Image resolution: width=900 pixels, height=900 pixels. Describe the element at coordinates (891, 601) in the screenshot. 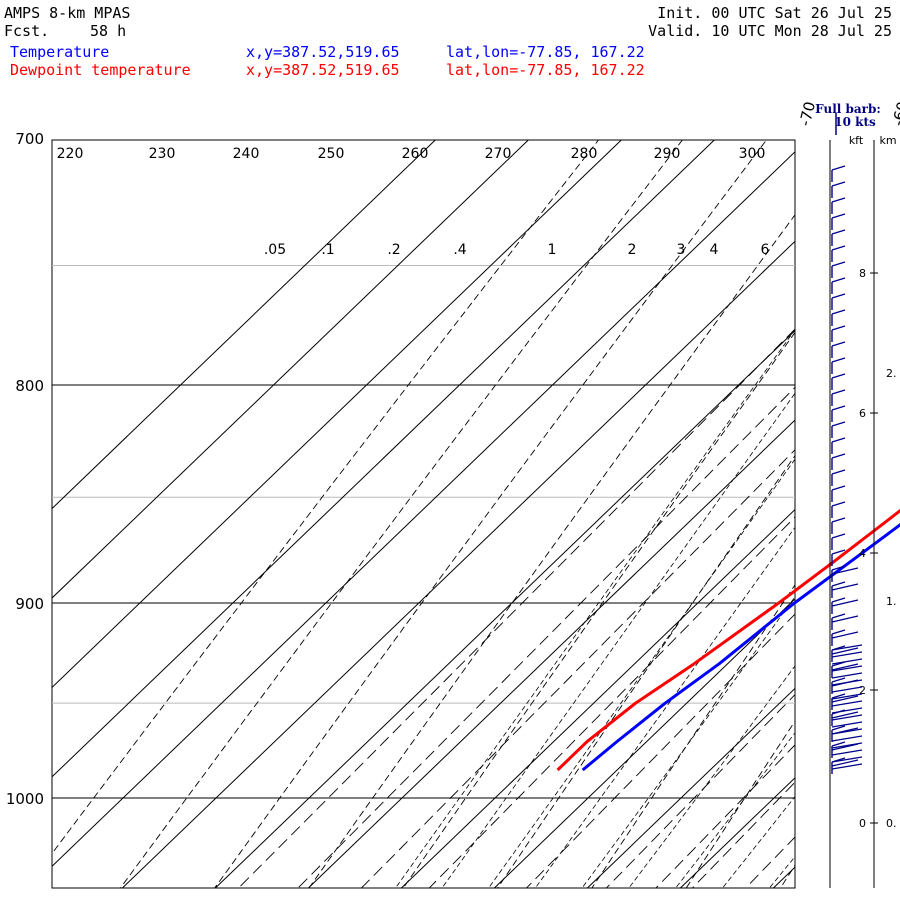

I see `km-tick-label: 1.` at that location.